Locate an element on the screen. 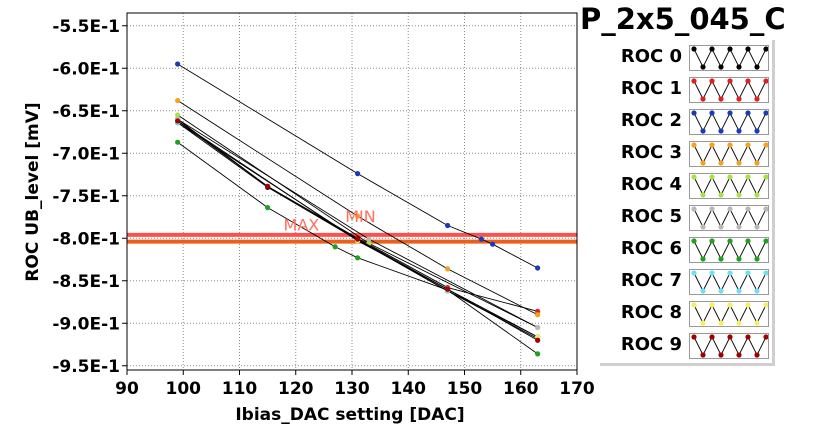 The height and width of the screenshot is (430, 824). x-tick-label: 90 is located at coordinates (127, 389).